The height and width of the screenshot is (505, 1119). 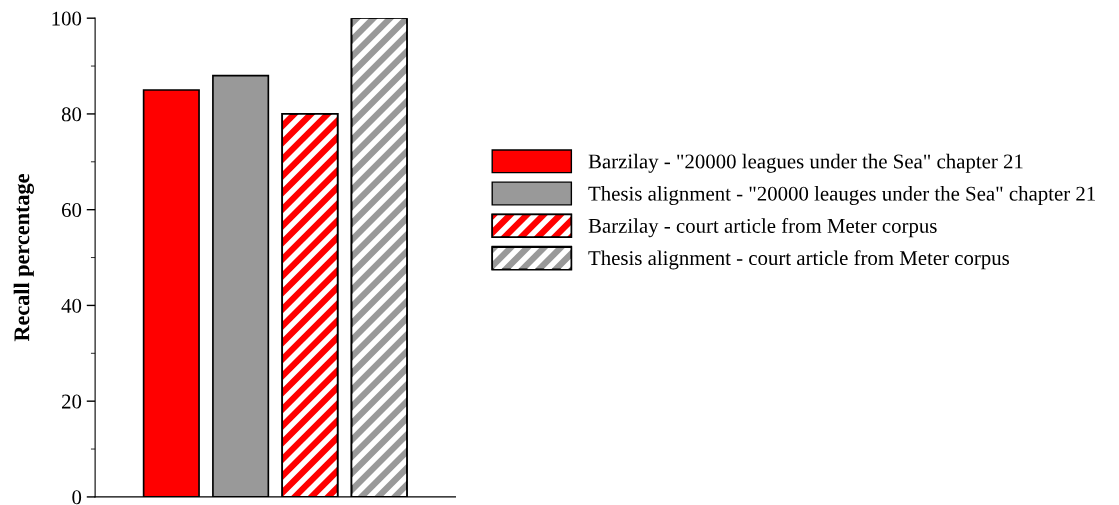 I want to click on legend-label: Barzilay - court article from Meter corpus, so click(x=762, y=228).